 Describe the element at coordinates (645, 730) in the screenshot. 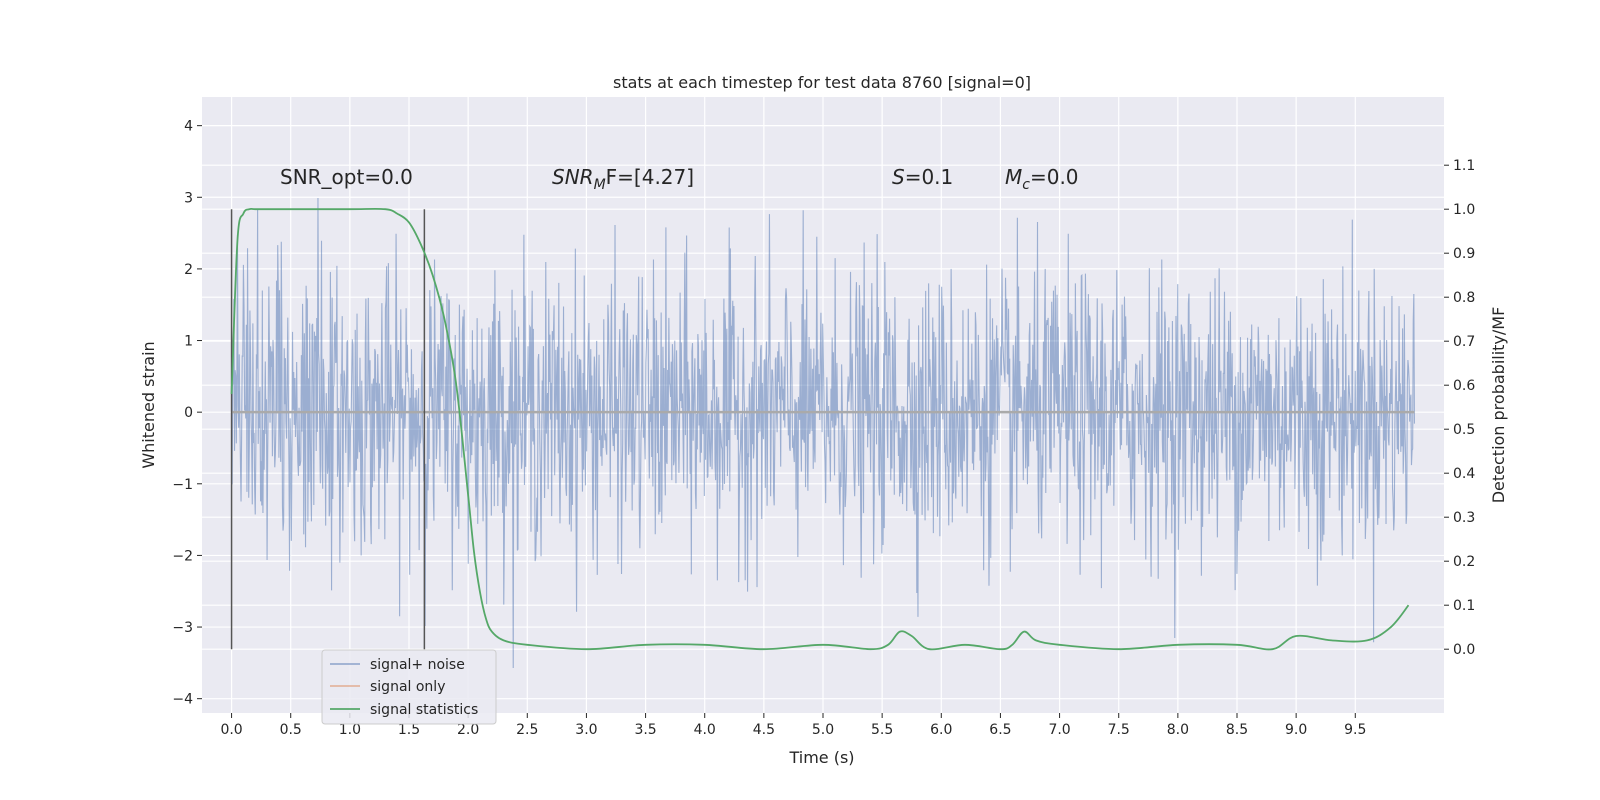

I see `x-tick-label: 3.5` at that location.